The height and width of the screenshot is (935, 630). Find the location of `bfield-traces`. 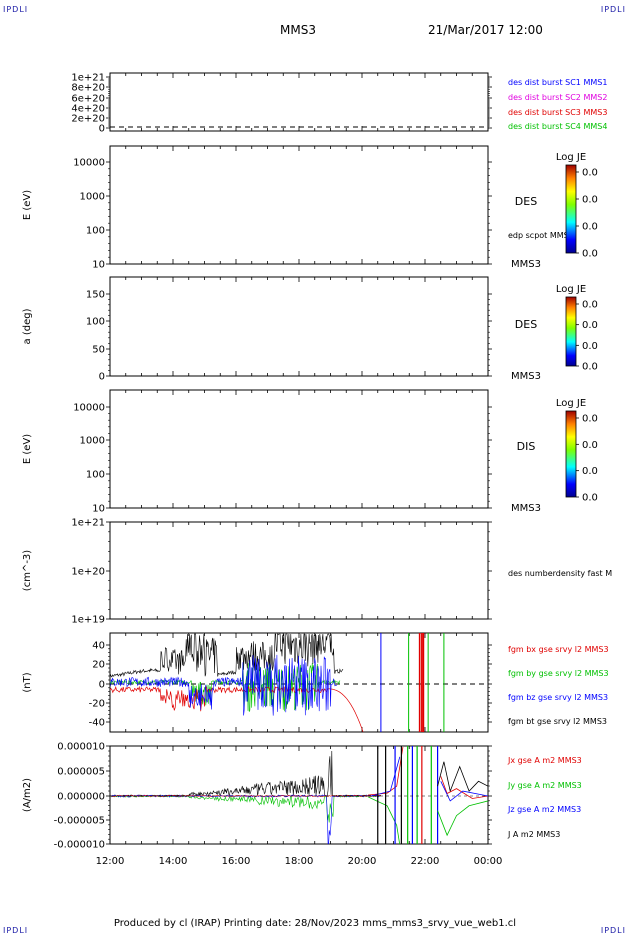

bfield-traces is located at coordinates (277, 682).